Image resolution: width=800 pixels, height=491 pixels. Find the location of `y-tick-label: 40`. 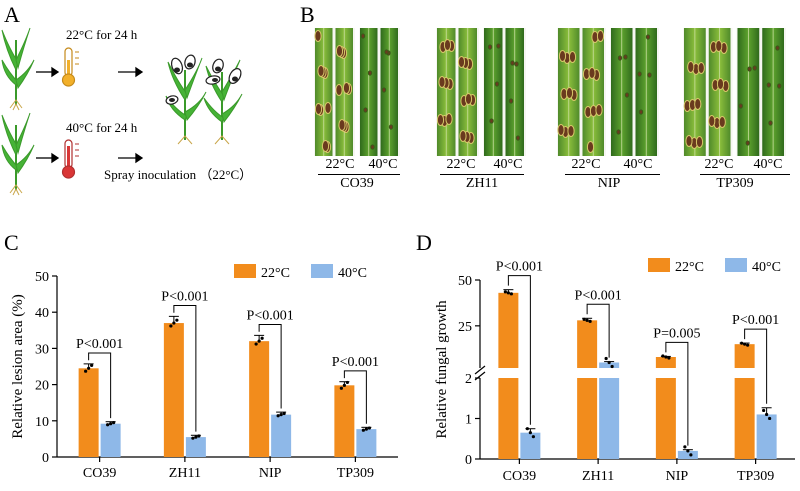

y-tick-label: 40 is located at coordinates (42, 313).